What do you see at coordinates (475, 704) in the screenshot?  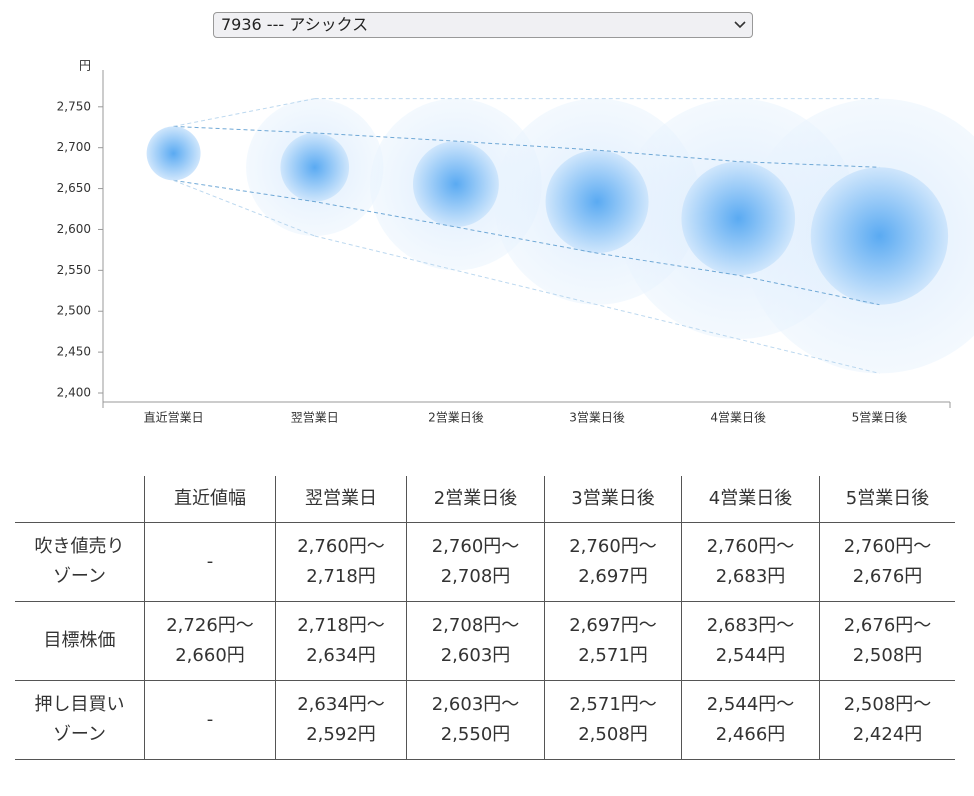 I see `cell-text: 2,603円～` at bounding box center [475, 704].